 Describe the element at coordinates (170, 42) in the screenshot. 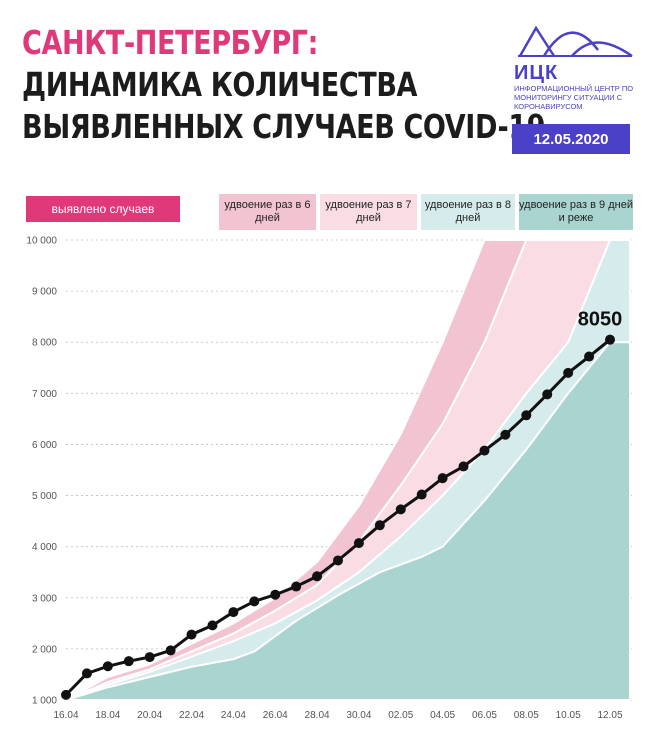

I see `title-line-1: САНКТ-ПЕТЕРБУРГ:` at that location.